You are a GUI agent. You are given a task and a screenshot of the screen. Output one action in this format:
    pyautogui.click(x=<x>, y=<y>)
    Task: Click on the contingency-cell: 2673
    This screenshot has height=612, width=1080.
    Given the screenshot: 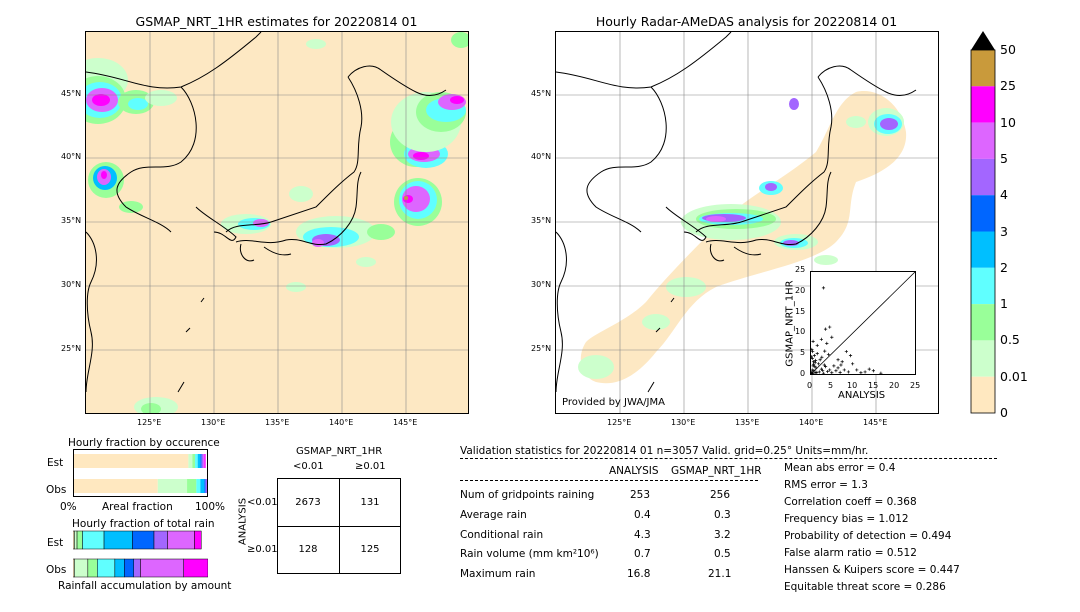 What is the action you would take?
    pyautogui.click(x=308, y=502)
    